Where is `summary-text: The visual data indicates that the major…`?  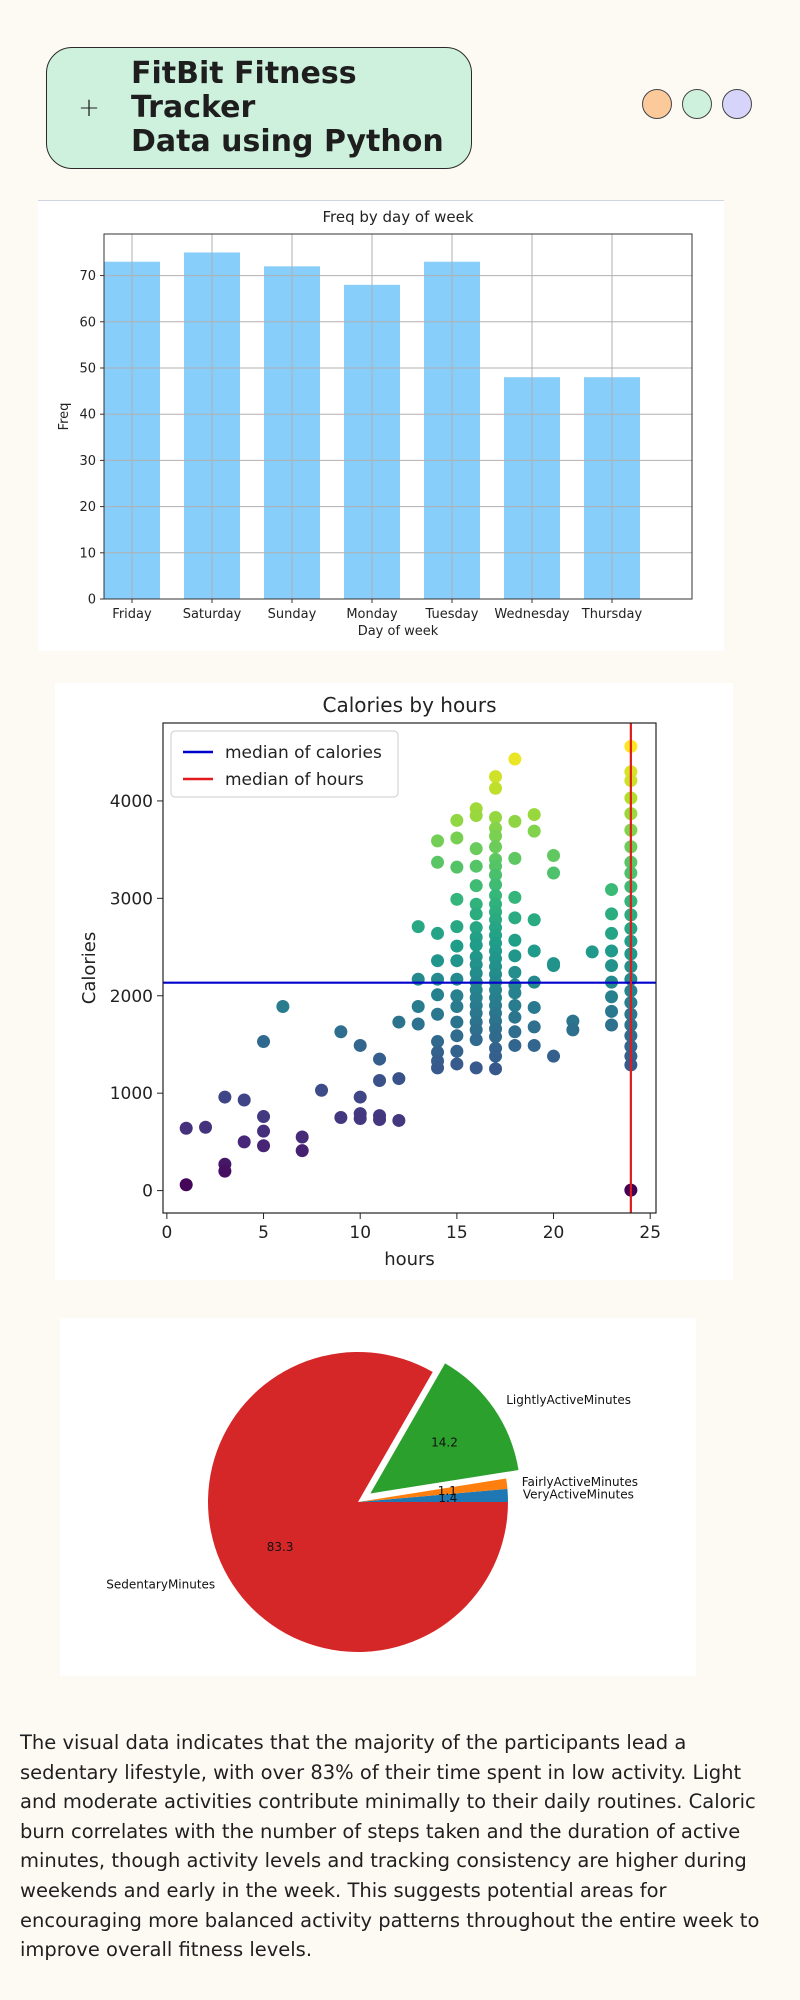
summary-text: The visual data indicates that the major… is located at coordinates (390, 1846).